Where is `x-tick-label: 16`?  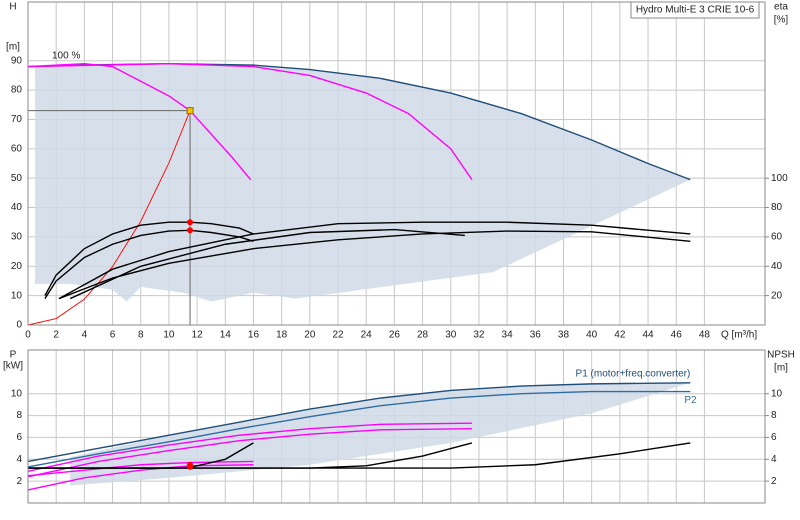 x-tick-label: 16 is located at coordinates (254, 335).